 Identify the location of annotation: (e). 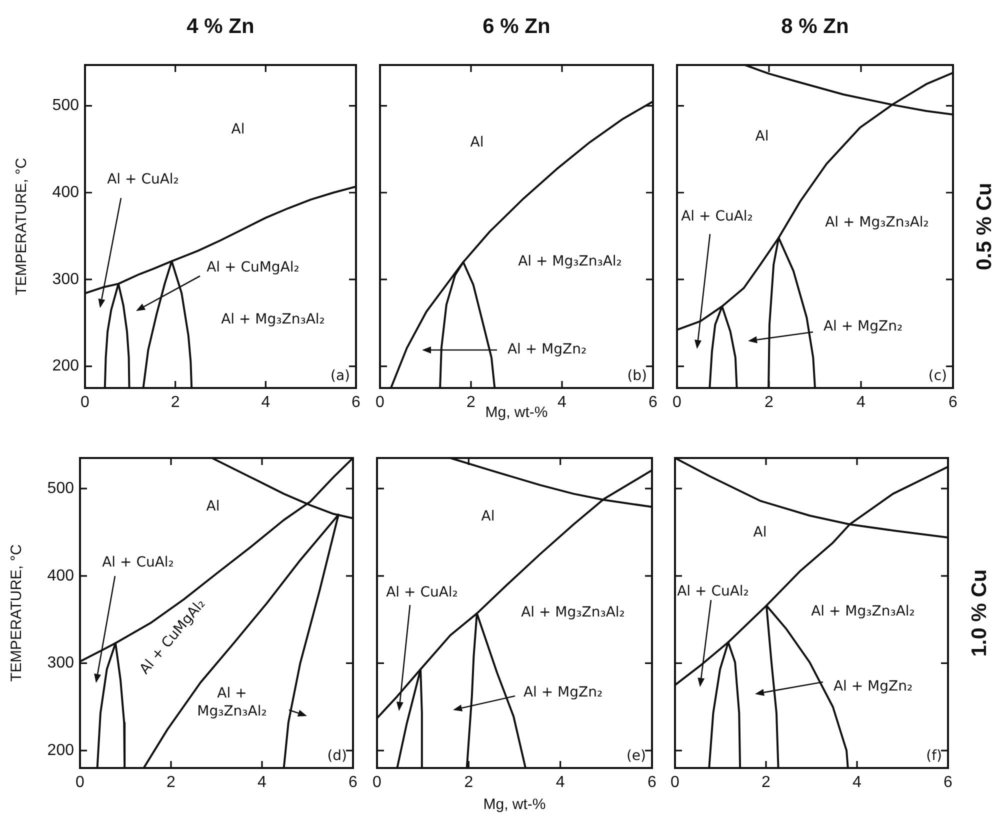
(636, 756).